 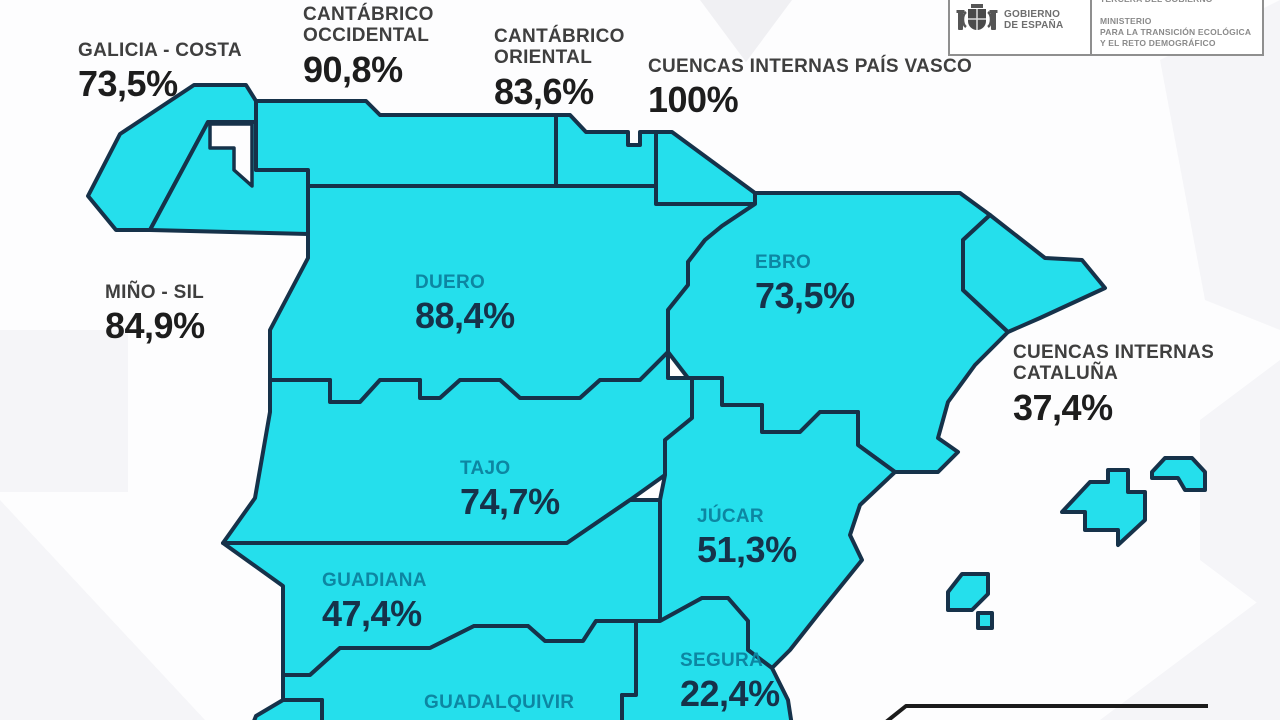 What do you see at coordinates (730, 694) in the screenshot?
I see `region-value: 22,4%` at bounding box center [730, 694].